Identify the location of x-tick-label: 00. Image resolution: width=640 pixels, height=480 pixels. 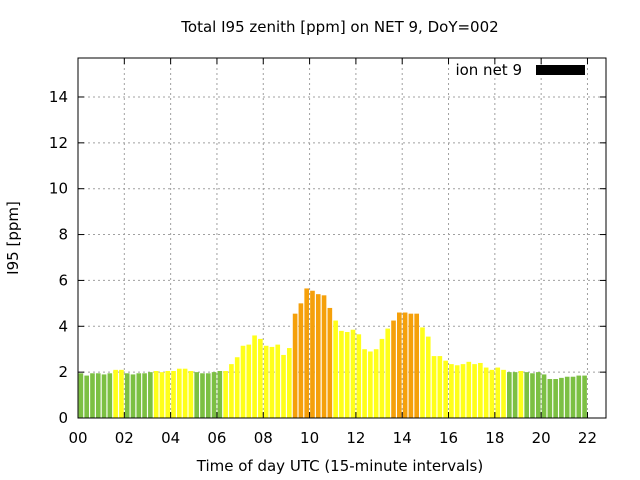
(77, 438).